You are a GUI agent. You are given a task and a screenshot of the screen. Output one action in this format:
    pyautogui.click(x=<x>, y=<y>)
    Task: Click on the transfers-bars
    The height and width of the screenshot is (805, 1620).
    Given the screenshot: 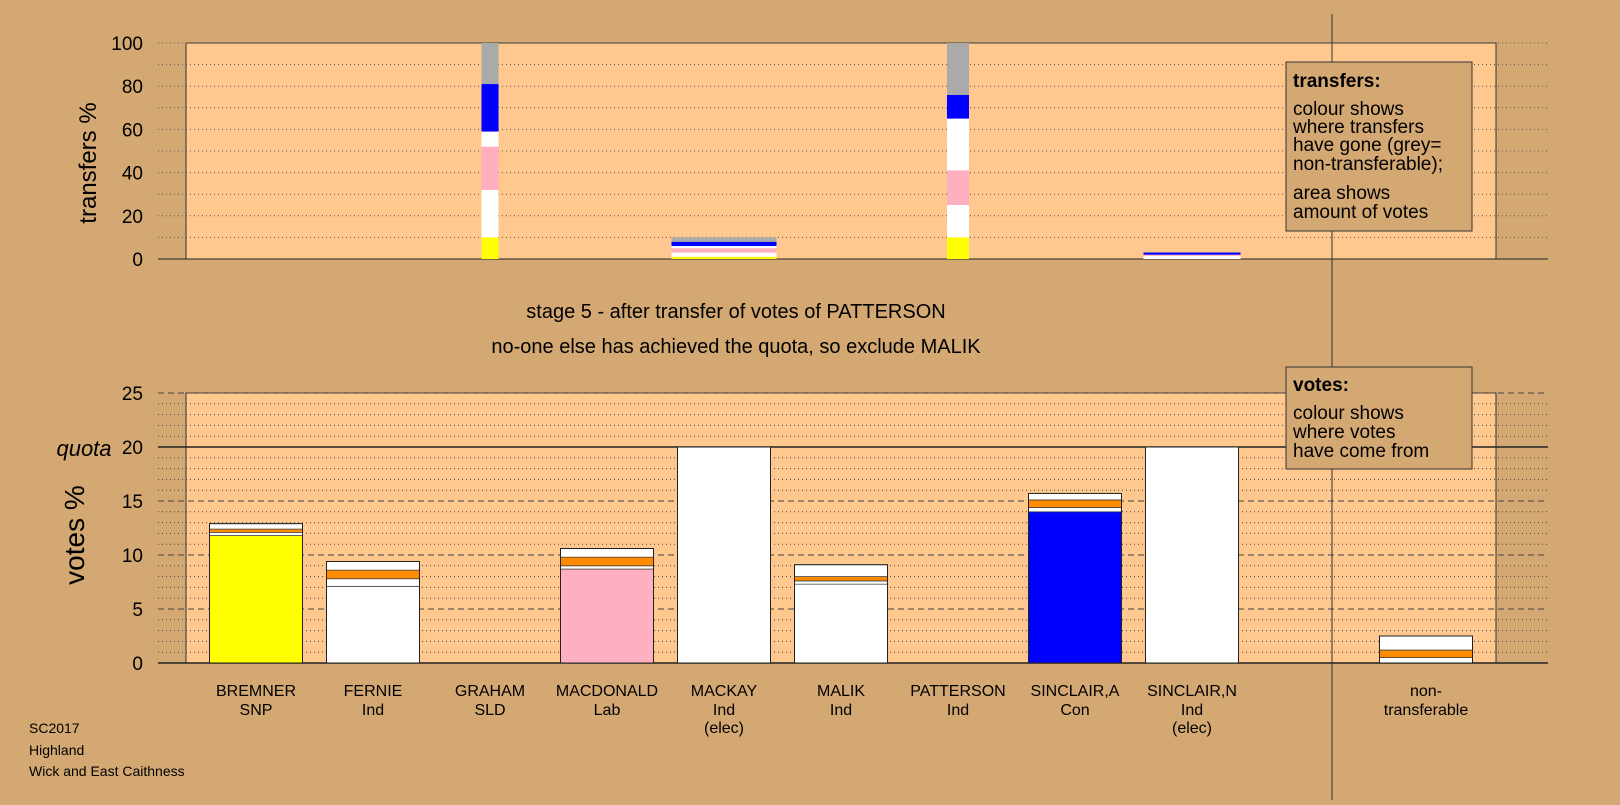 What is the action you would take?
    pyautogui.click(x=861, y=151)
    